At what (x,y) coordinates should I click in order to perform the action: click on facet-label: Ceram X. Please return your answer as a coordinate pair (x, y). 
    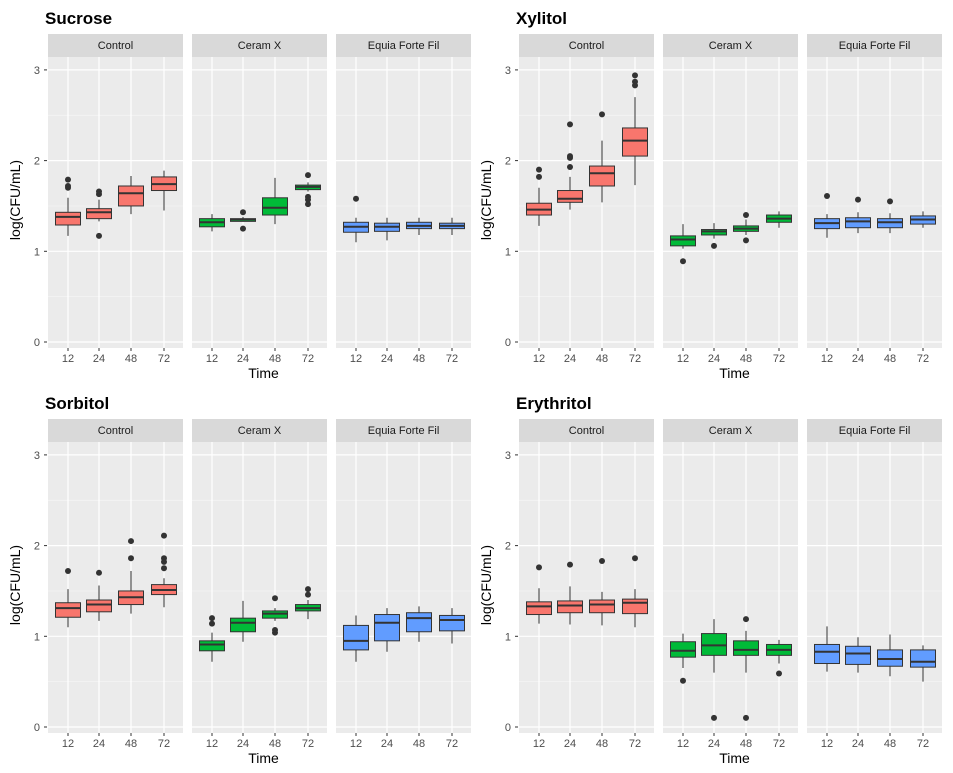
    Looking at the image, I should click on (260, 431).